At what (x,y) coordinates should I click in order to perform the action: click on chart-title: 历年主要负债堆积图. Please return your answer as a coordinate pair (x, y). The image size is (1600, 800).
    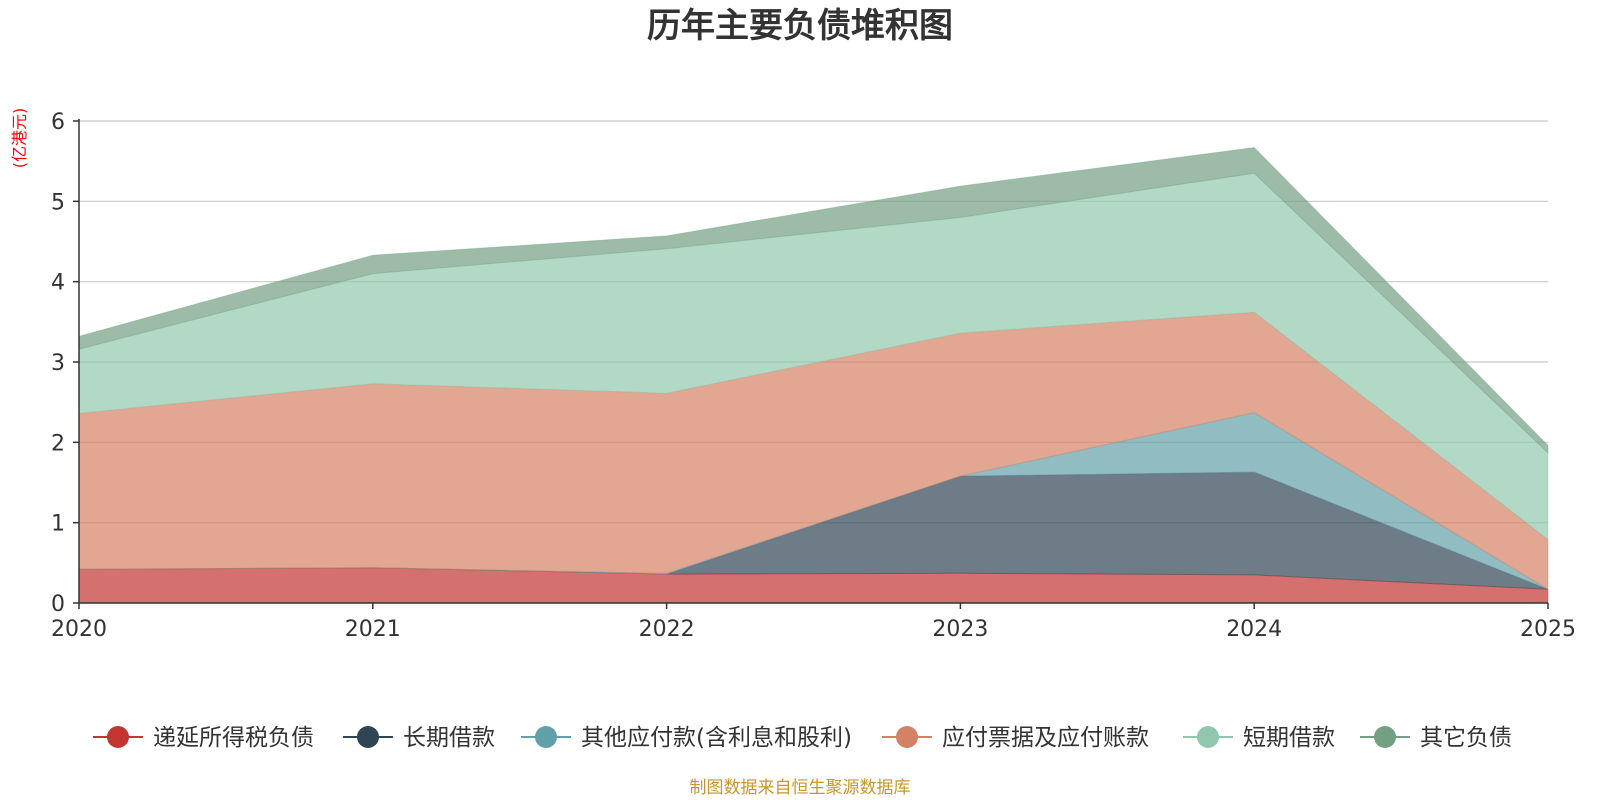
    Looking at the image, I should click on (800, 26).